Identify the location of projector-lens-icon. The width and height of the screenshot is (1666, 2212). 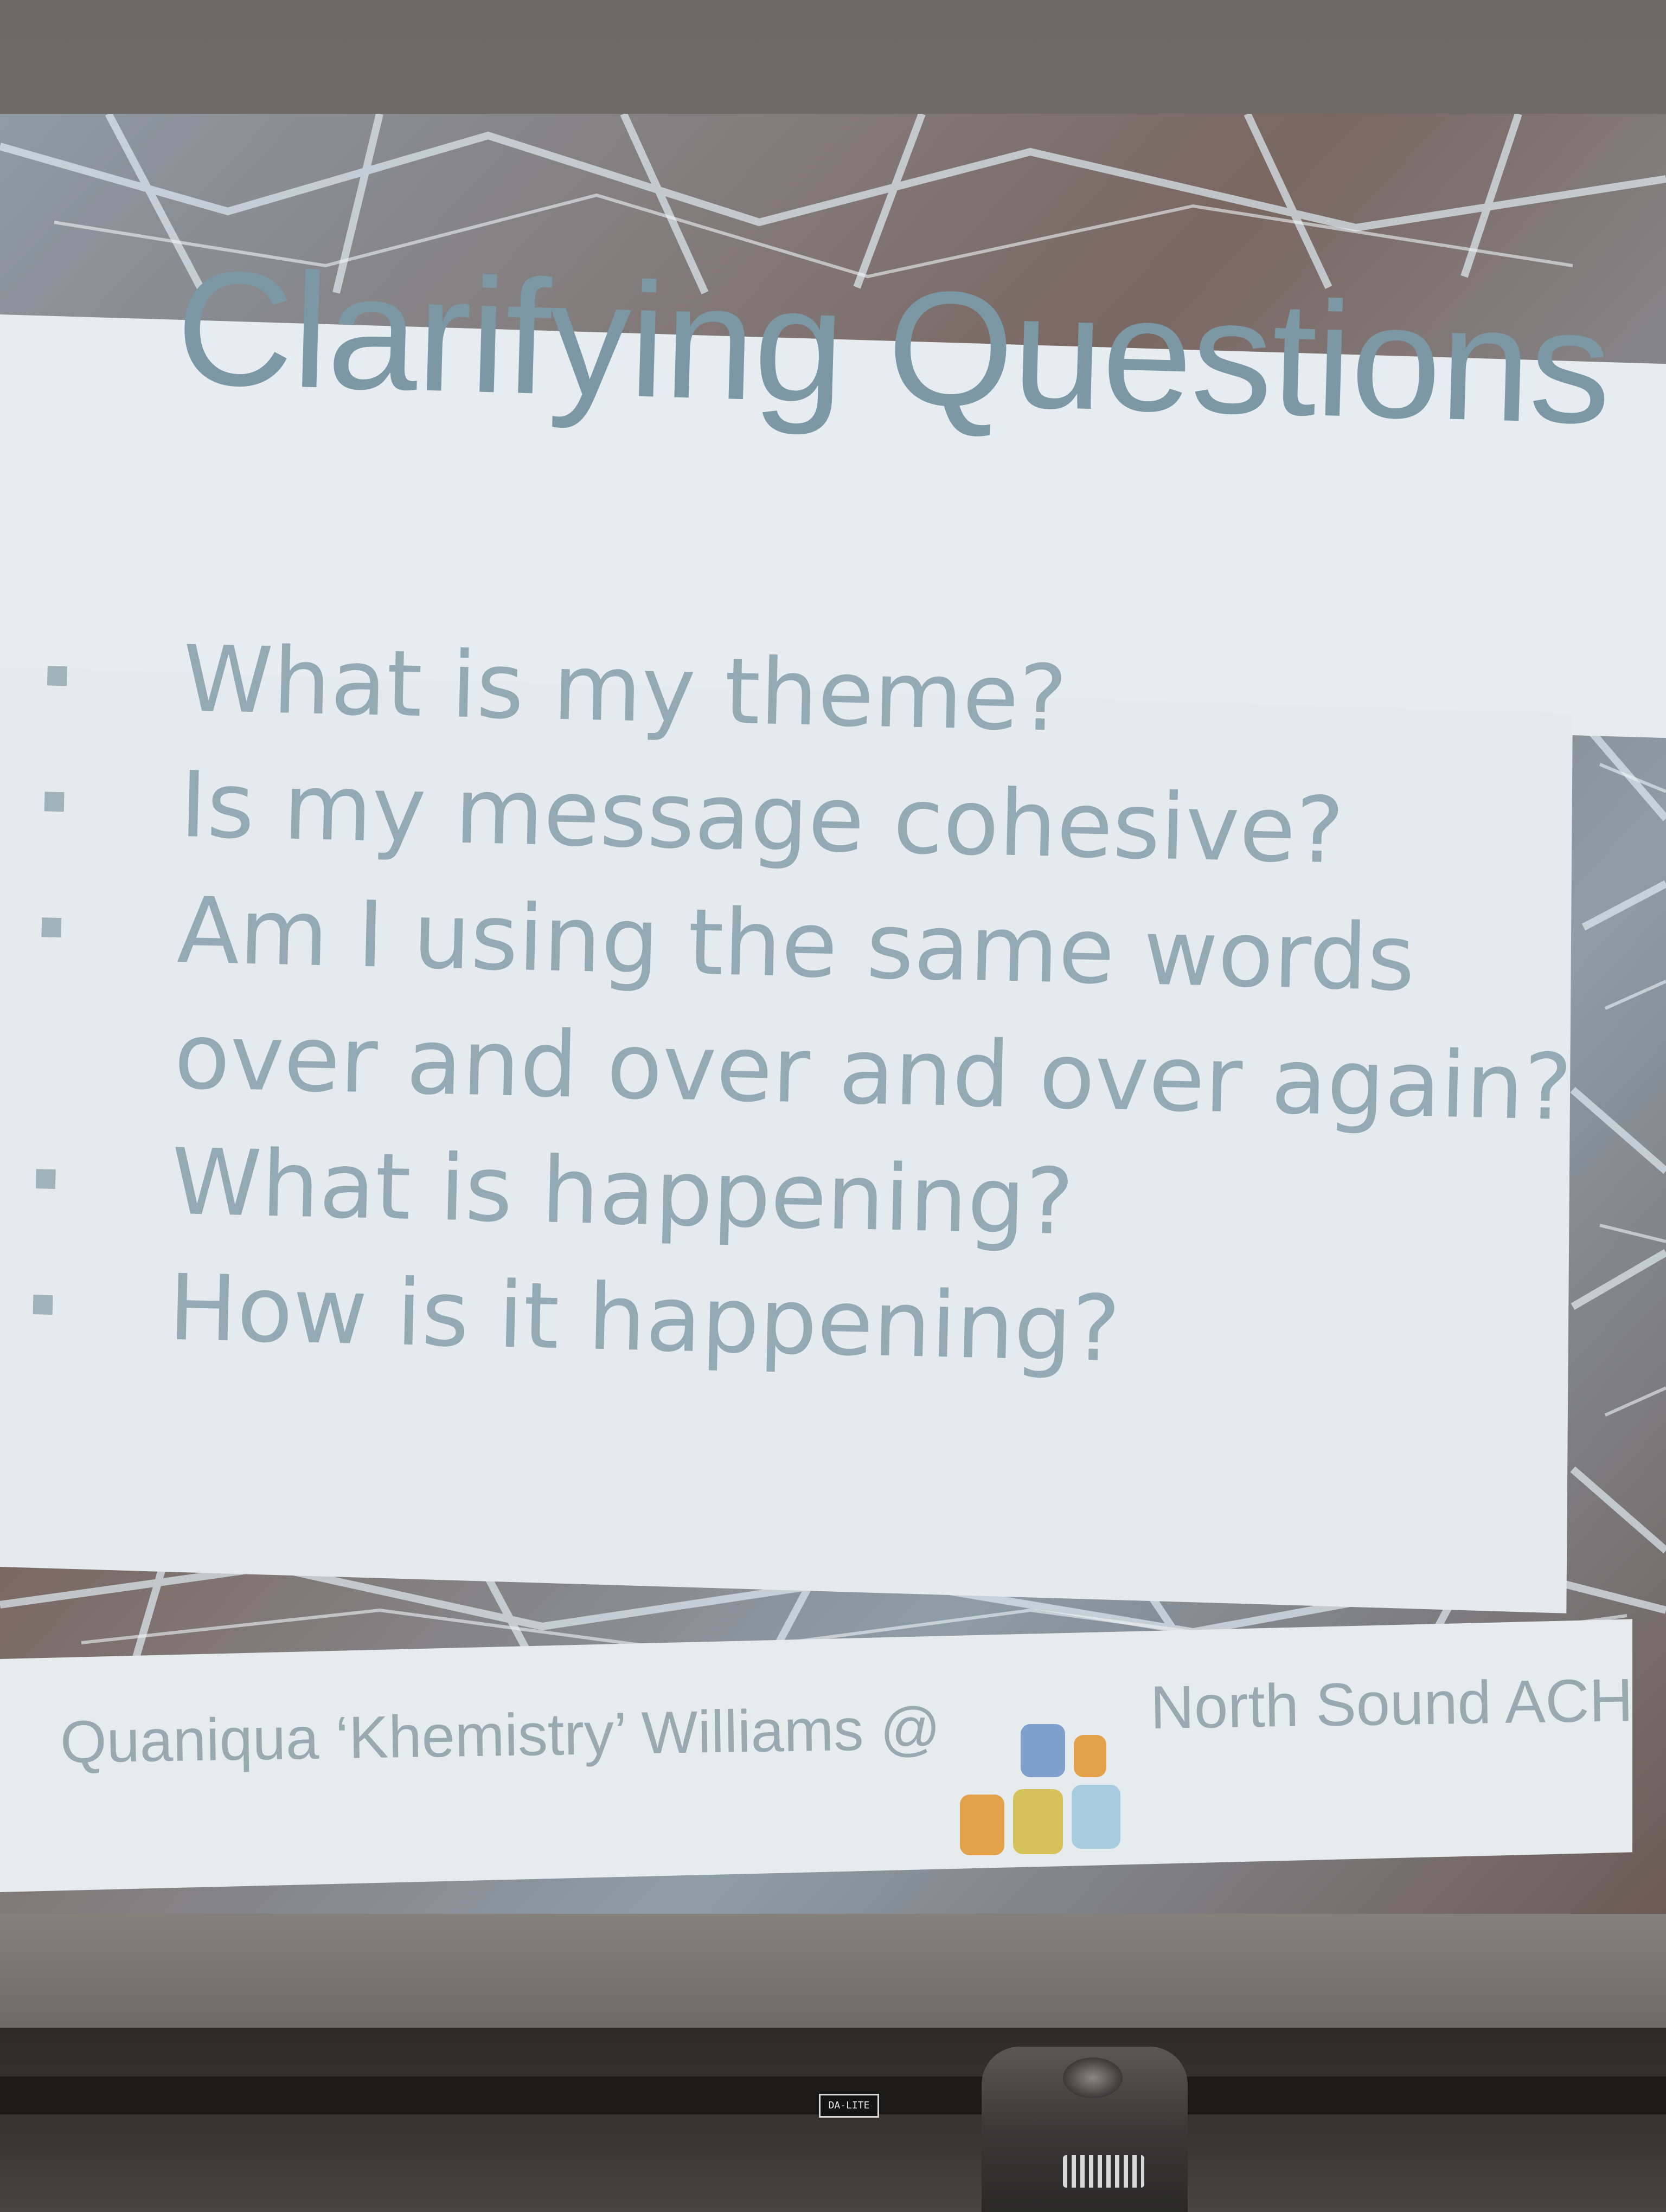
(1093, 2077).